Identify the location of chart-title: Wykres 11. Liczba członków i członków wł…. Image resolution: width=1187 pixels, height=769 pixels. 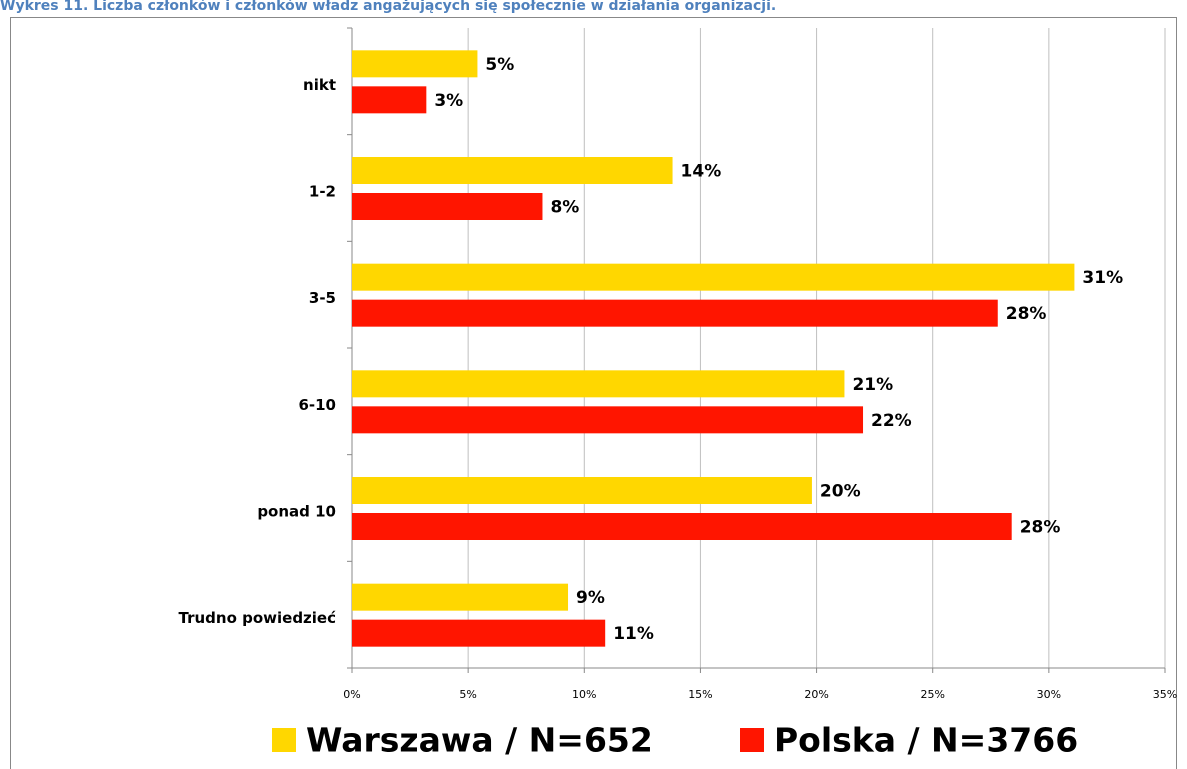
(388, 7).